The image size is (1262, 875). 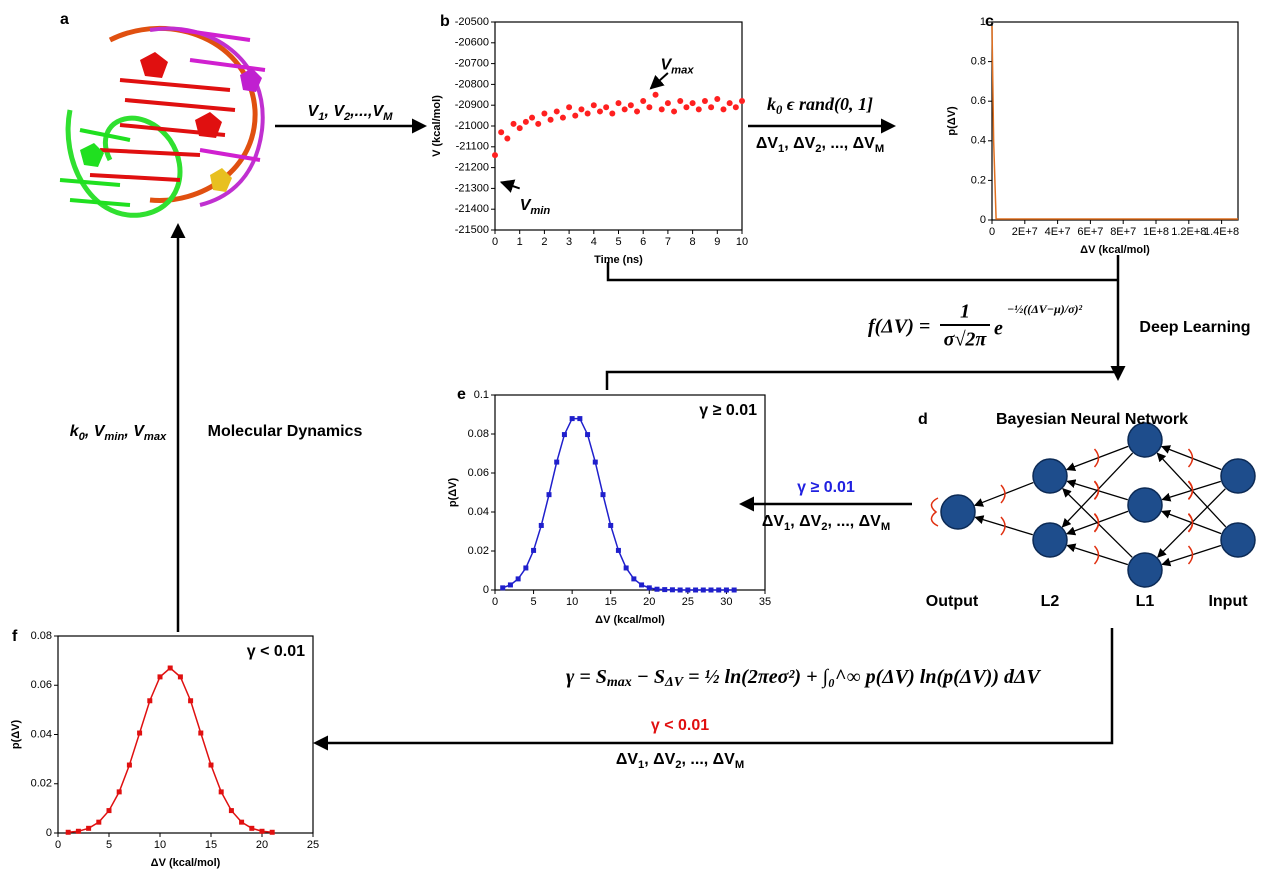 I want to click on x-tick-label: 6, so click(x=643, y=242).